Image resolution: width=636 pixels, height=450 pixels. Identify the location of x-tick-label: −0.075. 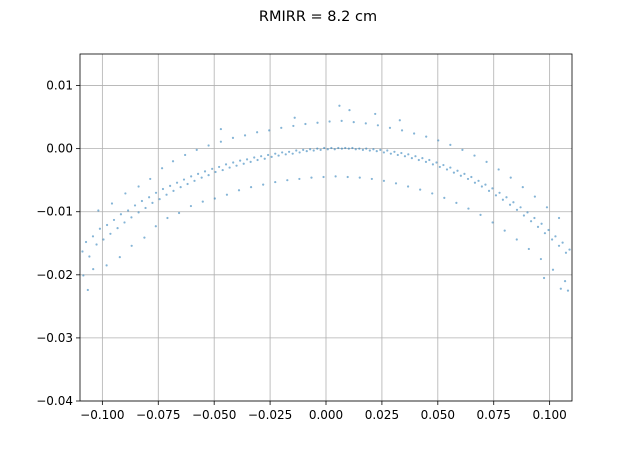
(158, 415).